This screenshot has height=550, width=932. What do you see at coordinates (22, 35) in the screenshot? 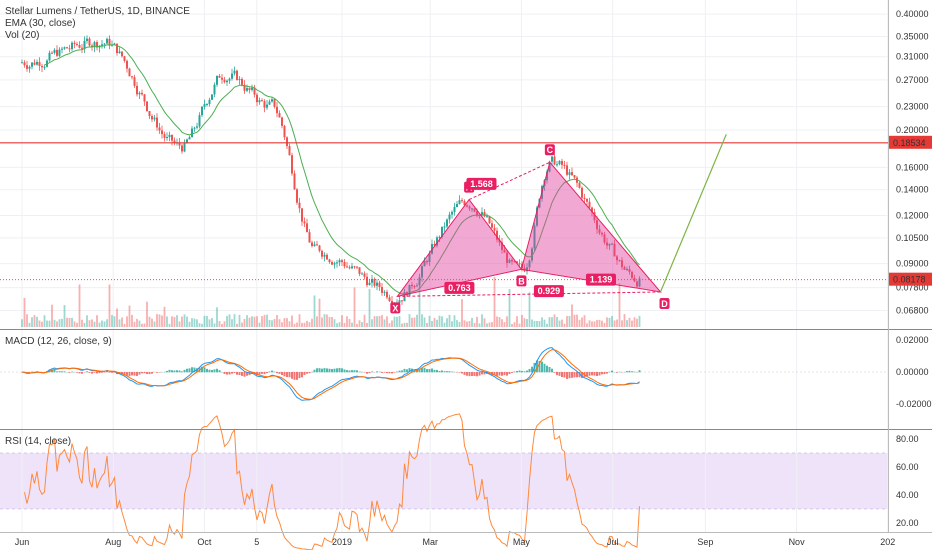
I see `vol-legend: Vol (20)` at bounding box center [22, 35].